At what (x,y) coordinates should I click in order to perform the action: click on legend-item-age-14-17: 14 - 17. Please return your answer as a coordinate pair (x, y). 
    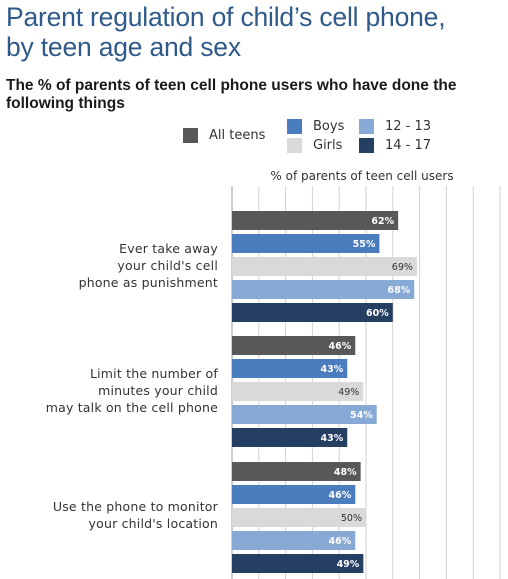
    Looking at the image, I should click on (395, 145).